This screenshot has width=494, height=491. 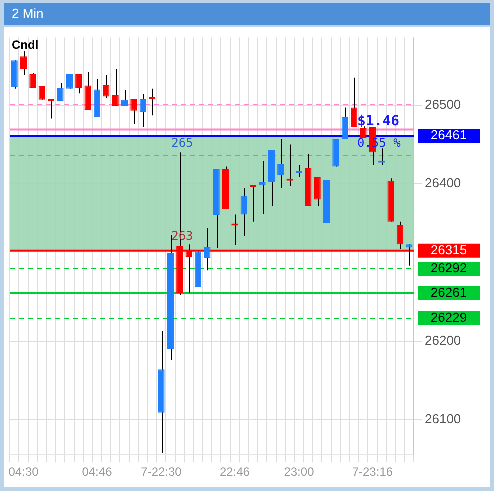 I want to click on x-tick-label: 04:46, so click(x=97, y=472).